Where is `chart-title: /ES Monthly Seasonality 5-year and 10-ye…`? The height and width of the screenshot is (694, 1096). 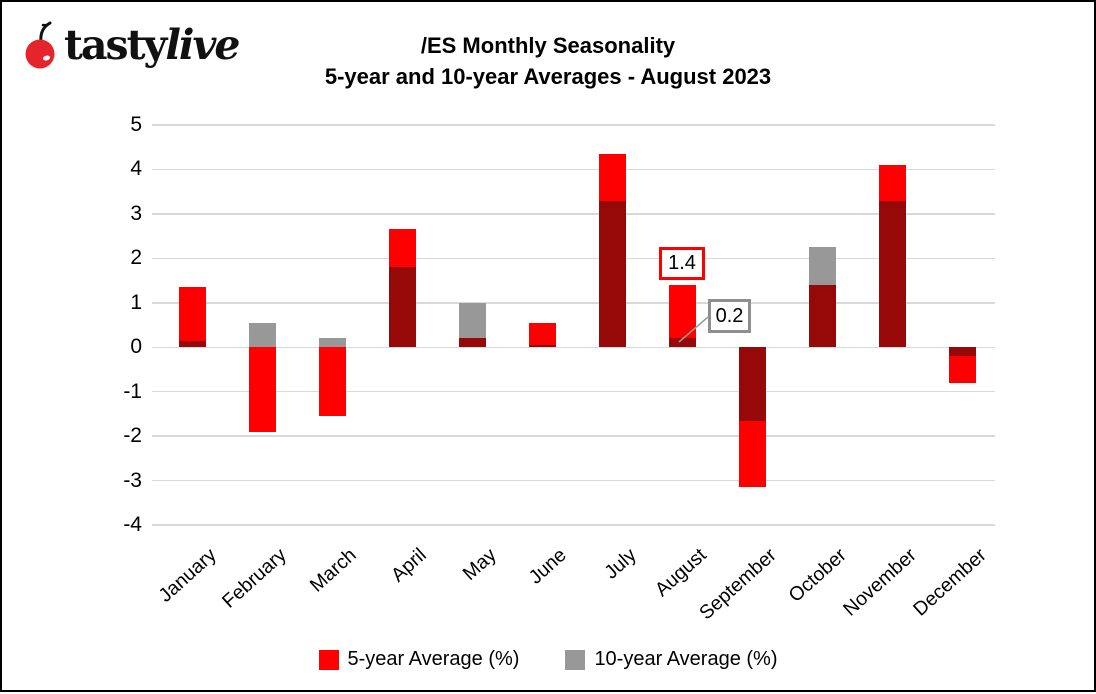
chart-title: /ES Monthly Seasonality 5-year and 10-ye… is located at coordinates (548, 61).